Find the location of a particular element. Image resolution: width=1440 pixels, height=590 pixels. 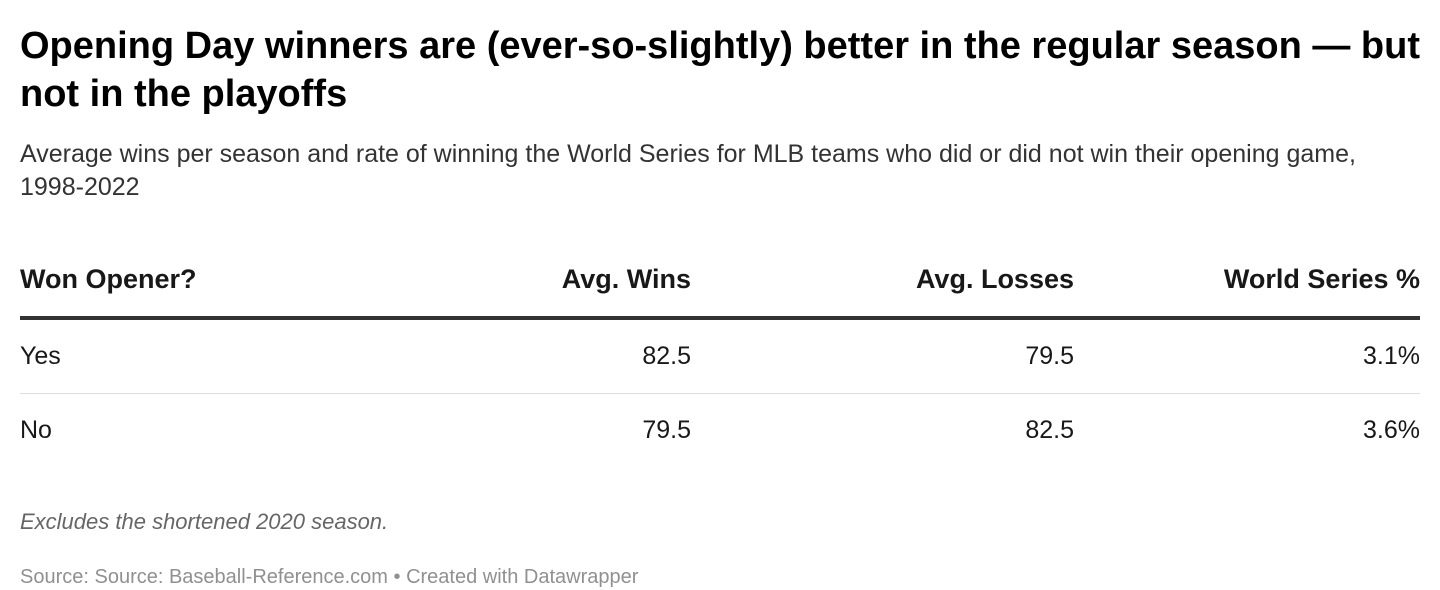

column-header-avg-losses: Avg. Losses is located at coordinates (882, 292).